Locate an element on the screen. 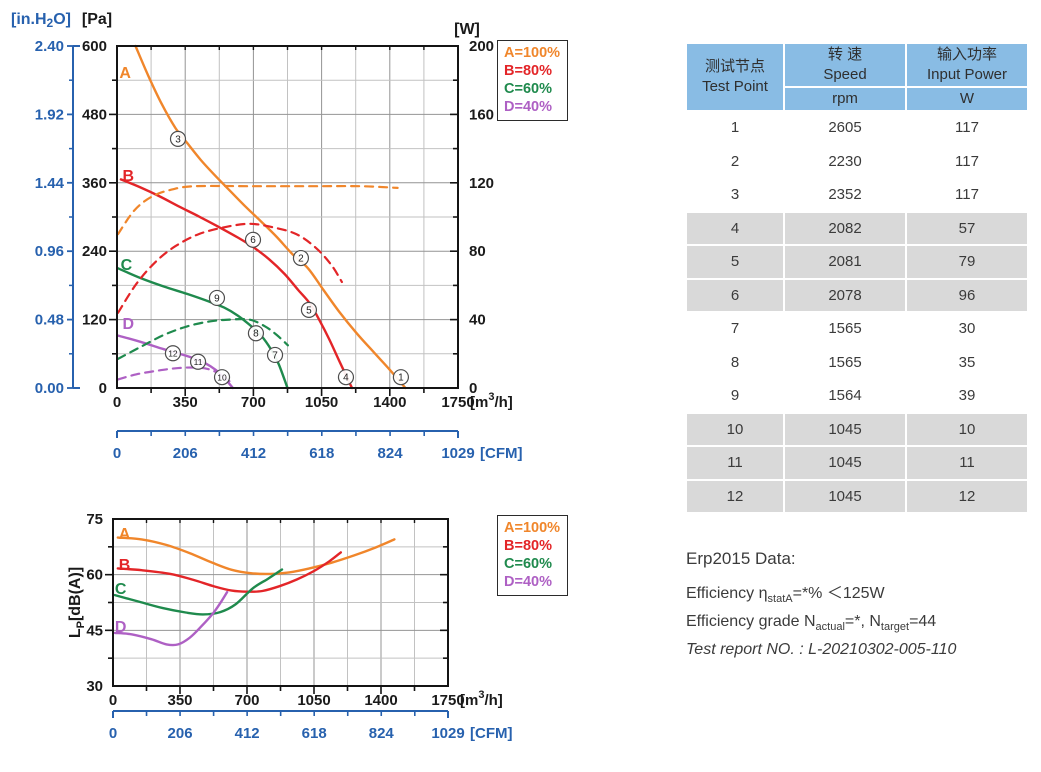 This screenshot has height=772, width=1041. svg-text: 60 is located at coordinates (94, 575).